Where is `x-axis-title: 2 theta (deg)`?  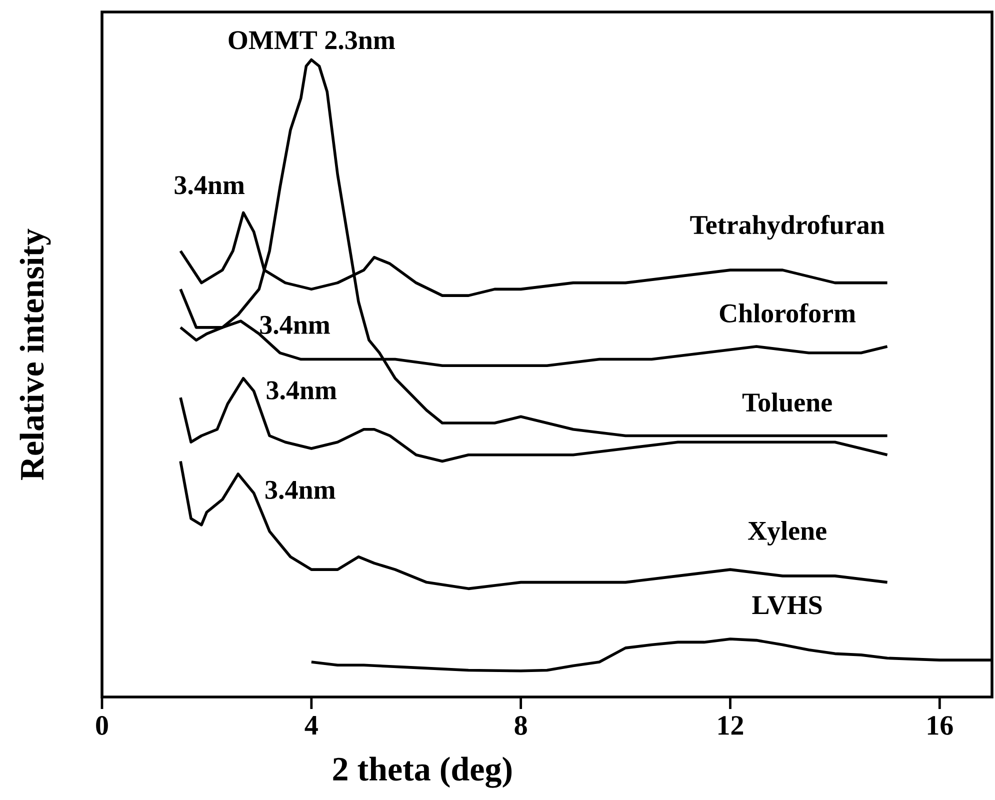 x-axis-title: 2 theta (deg) is located at coordinates (422, 772).